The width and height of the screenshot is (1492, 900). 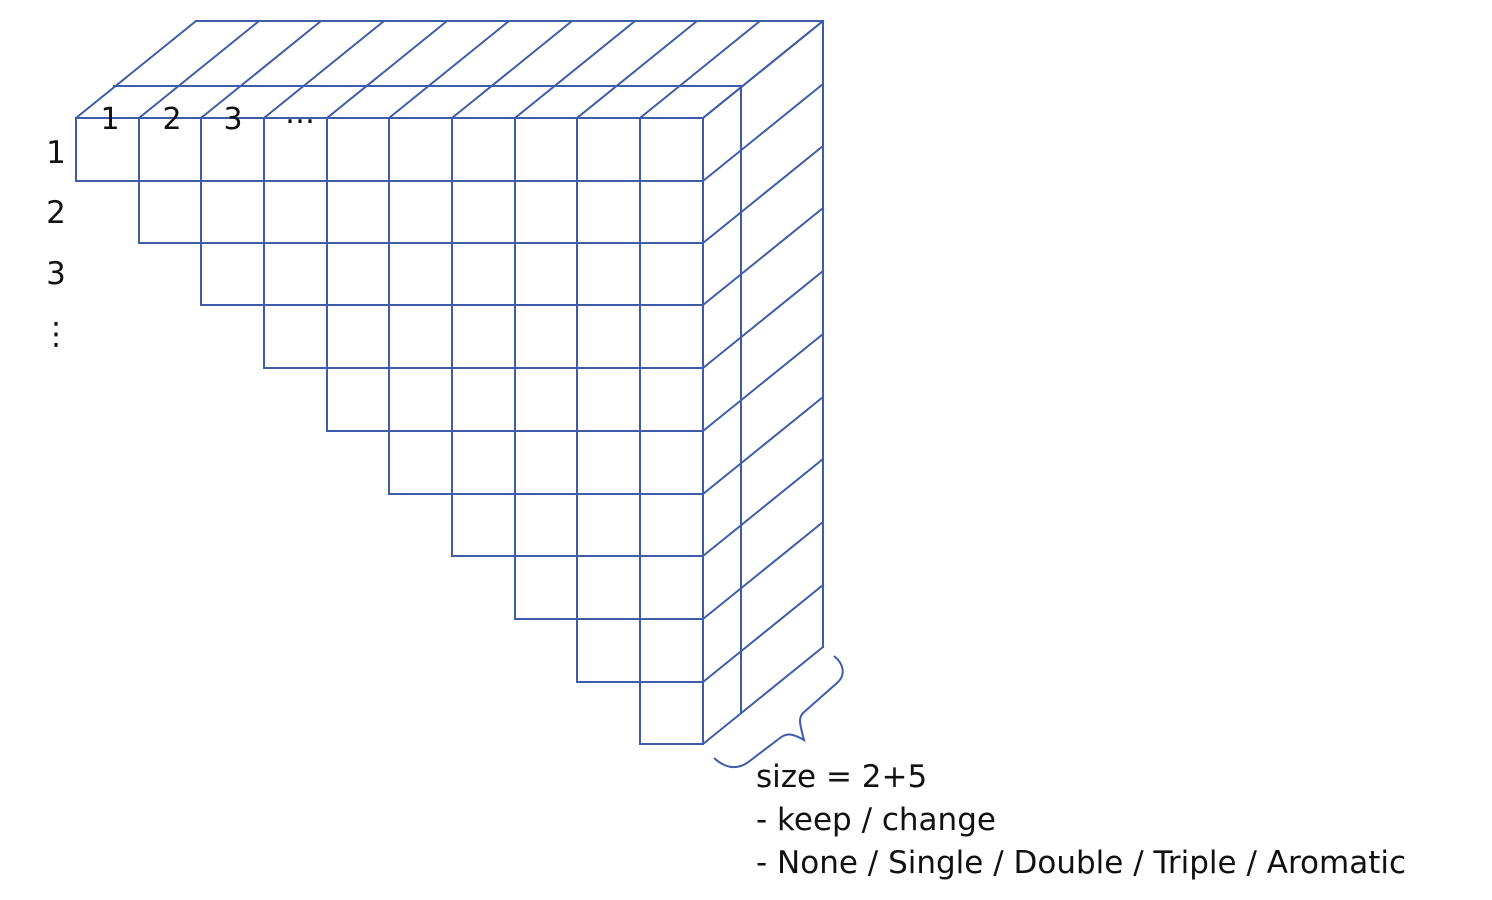 I want to click on keep-change-text: - keep / change, so click(x=1081, y=820).